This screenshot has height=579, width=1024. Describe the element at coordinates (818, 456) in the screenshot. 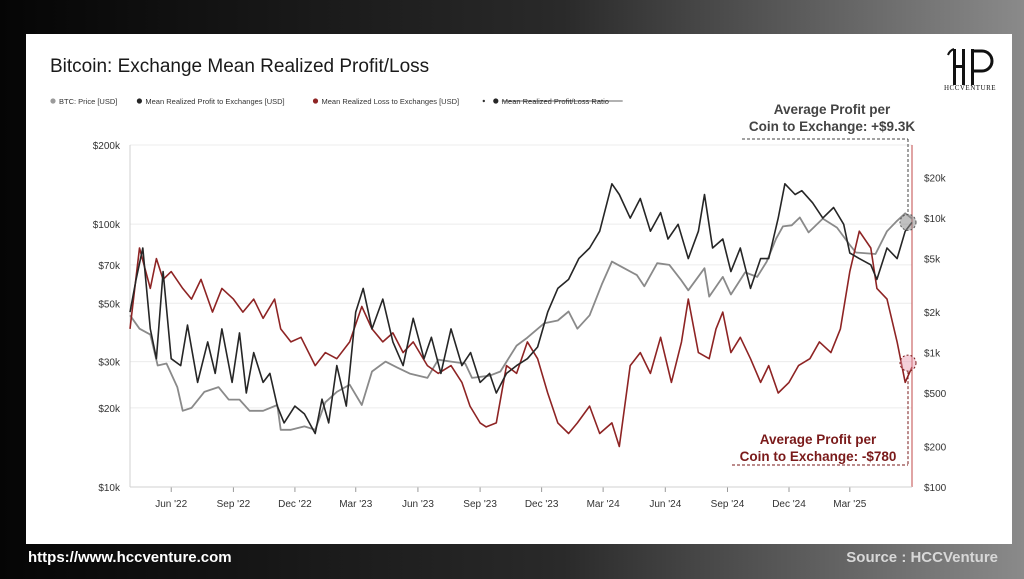

I see `annotation-loss-line2: Coin to Exchange: -$780` at that location.